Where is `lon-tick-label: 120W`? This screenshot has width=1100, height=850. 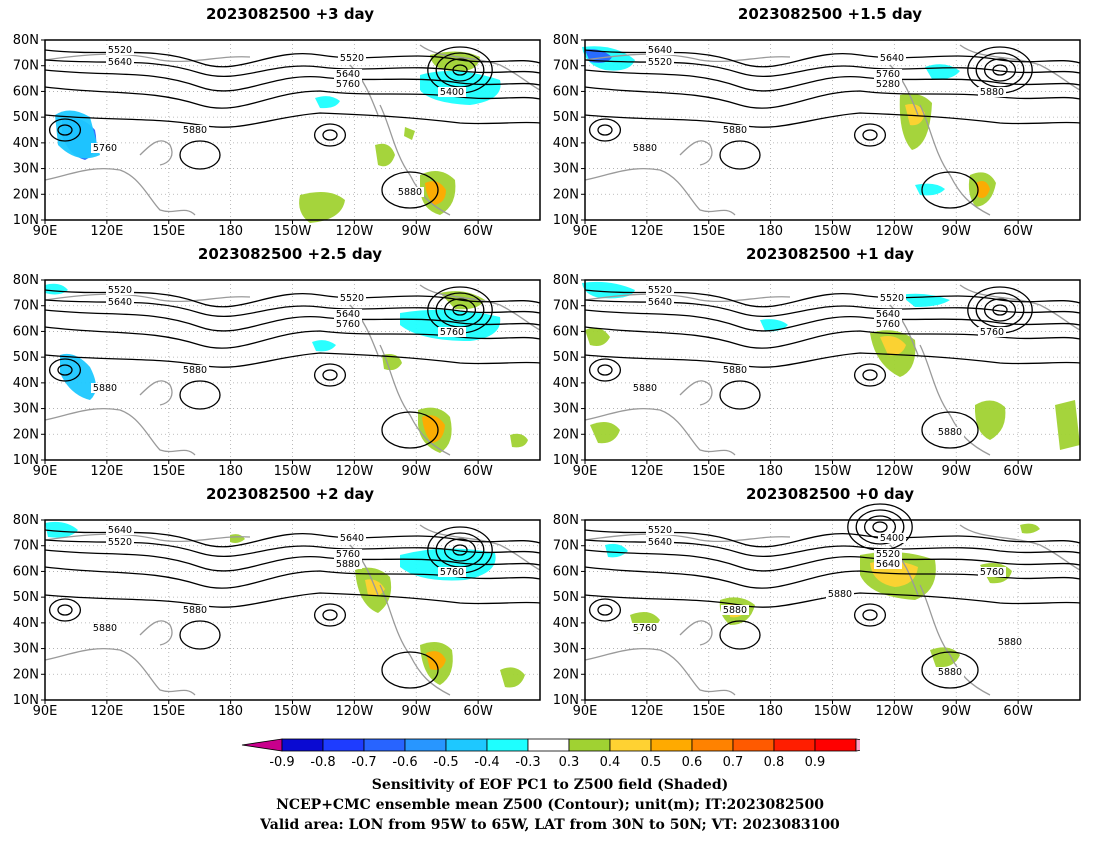 lon-tick-label: 120W is located at coordinates (895, 471).